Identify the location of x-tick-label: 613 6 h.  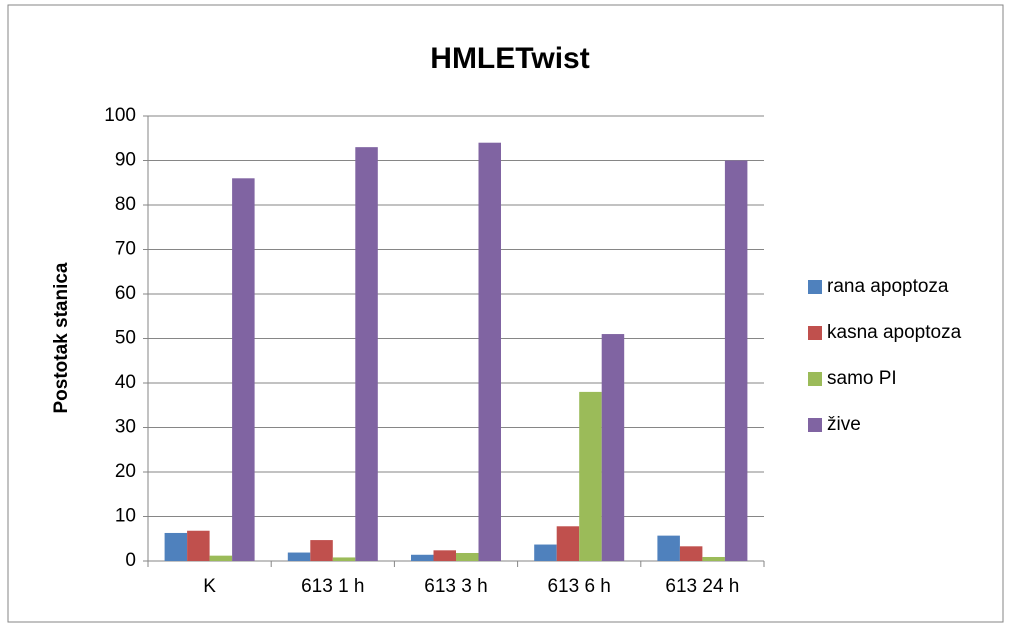
(578, 586).